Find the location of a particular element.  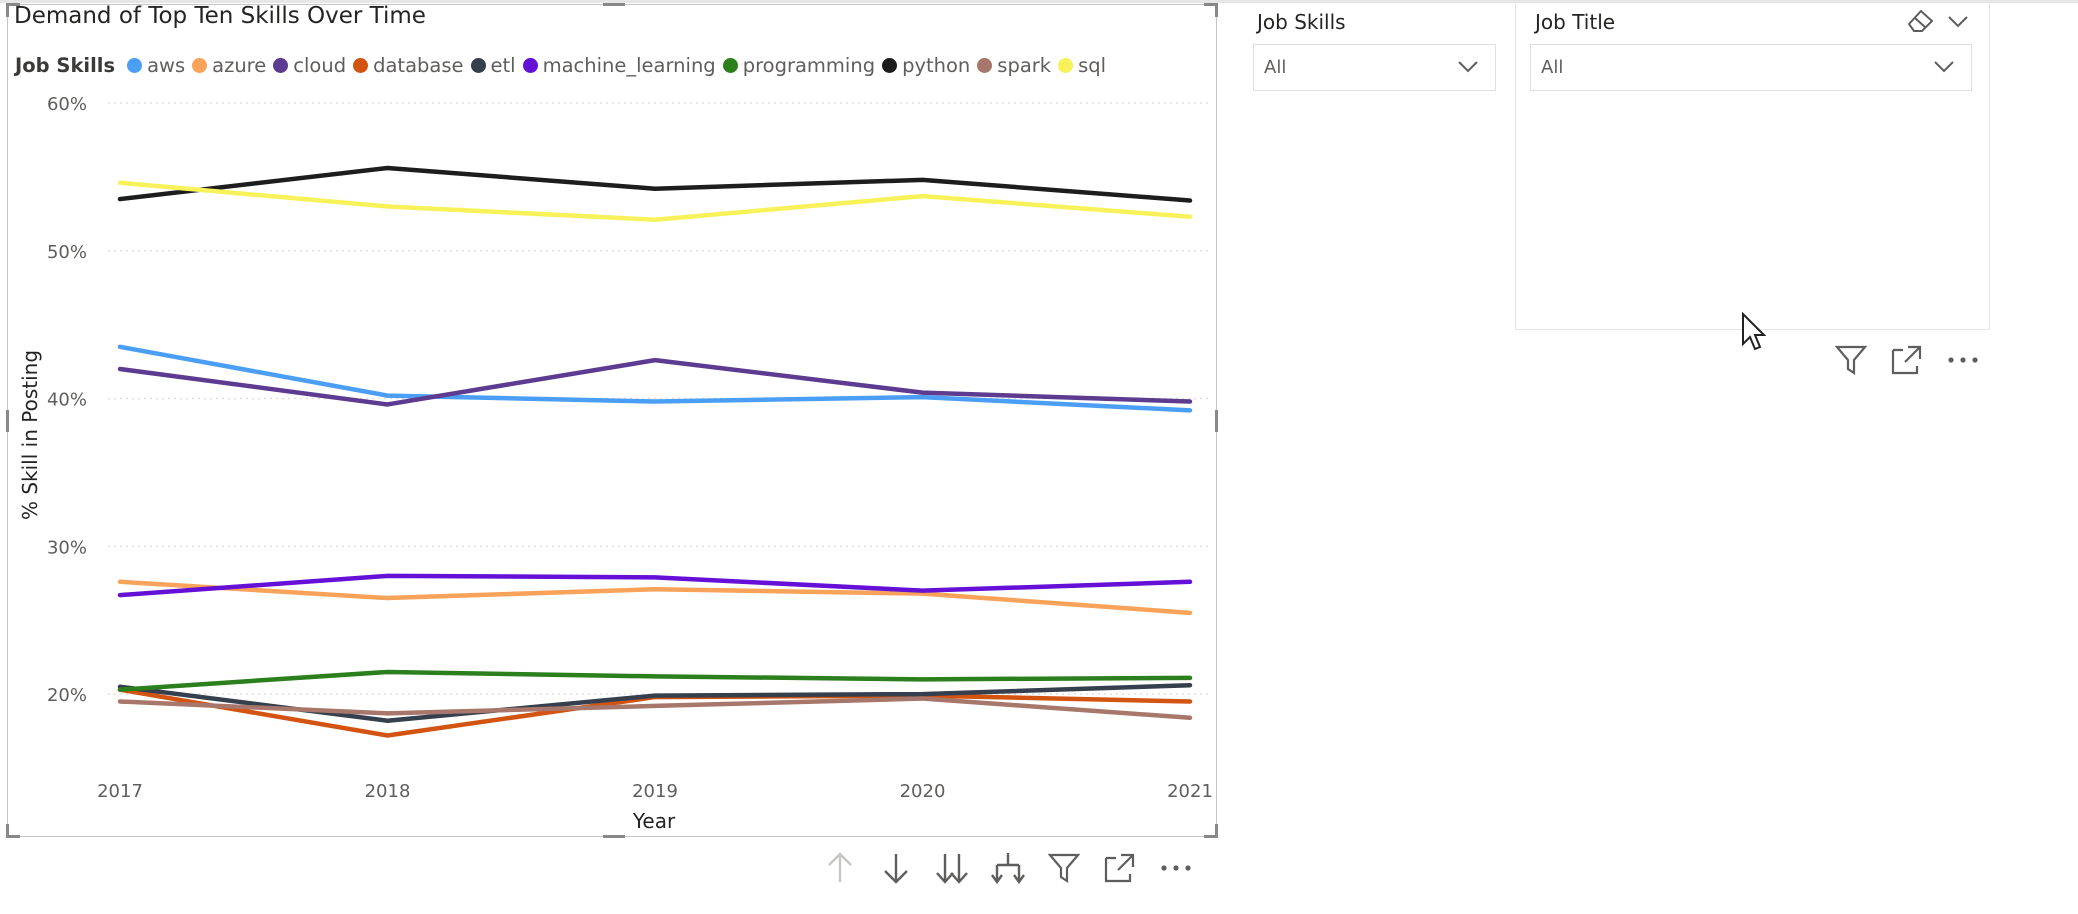

slicer-visual-toolbar is located at coordinates (1907, 360).